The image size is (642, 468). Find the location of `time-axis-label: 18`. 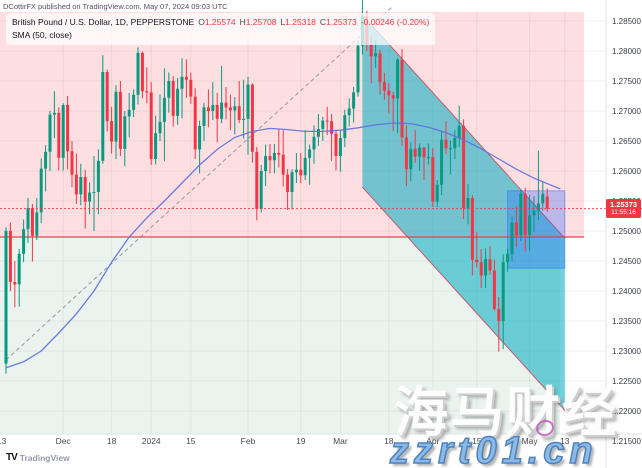

time-axis-label: 18 is located at coordinates (389, 441).